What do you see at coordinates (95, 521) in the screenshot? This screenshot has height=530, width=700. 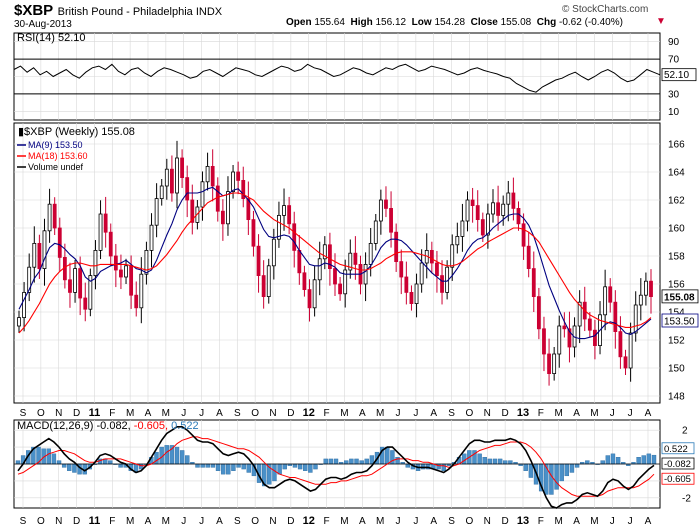 I see `x-tick-label-bottom: 11` at bounding box center [95, 521].